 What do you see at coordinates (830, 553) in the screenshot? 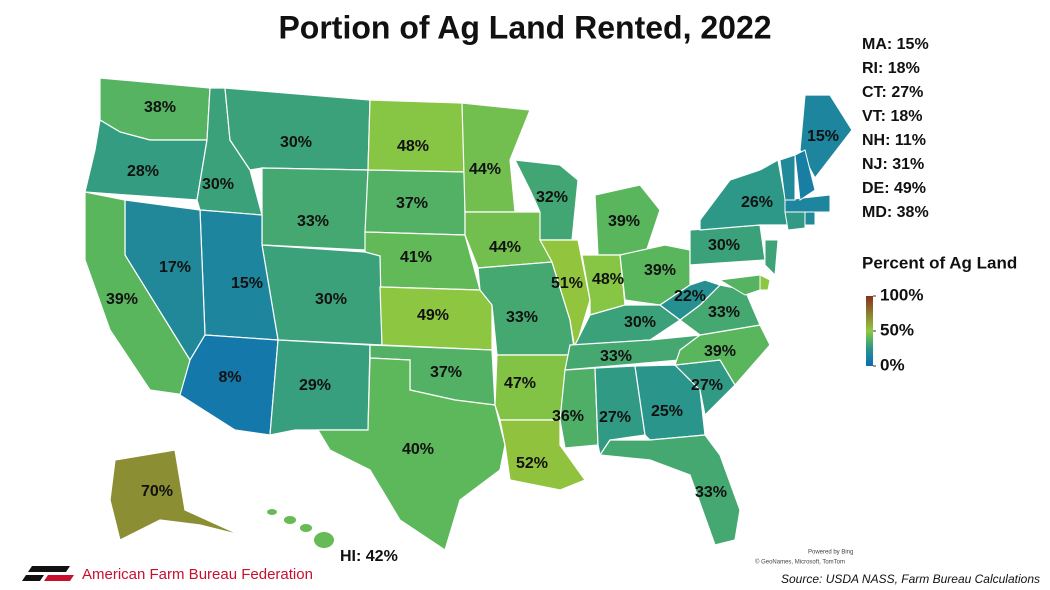
I see `powered-by: Powered by Bing` at bounding box center [830, 553].